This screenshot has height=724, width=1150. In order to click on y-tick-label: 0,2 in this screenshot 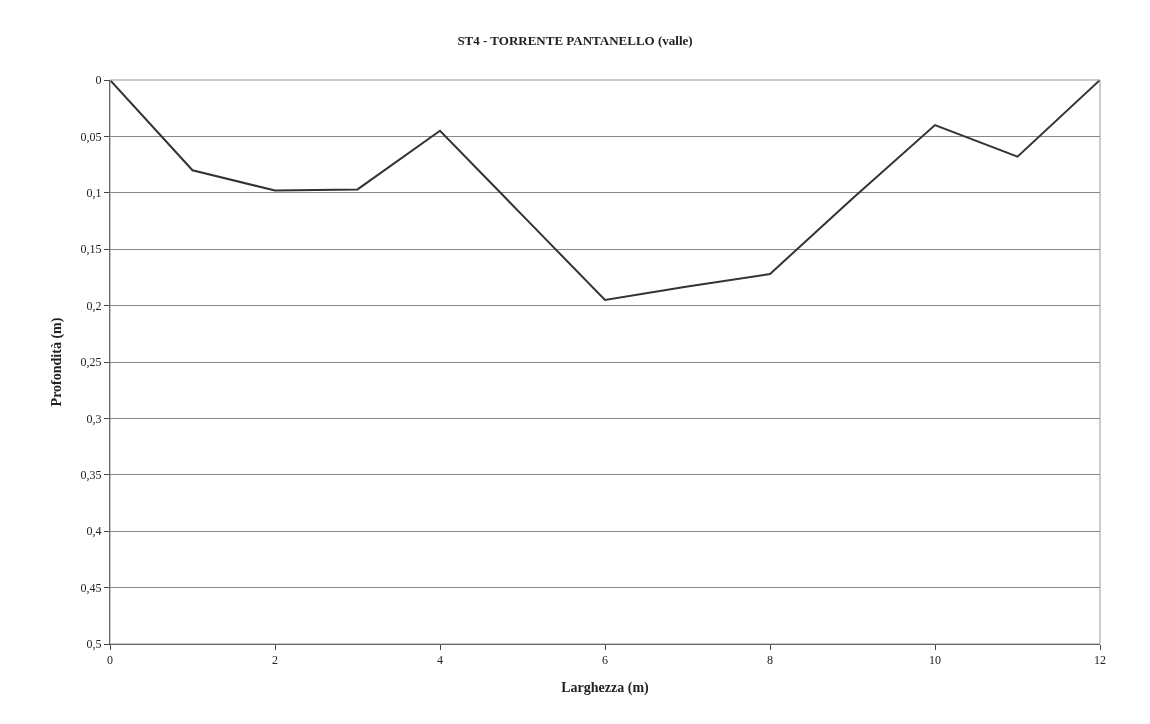, I will do `click(94, 305)`.